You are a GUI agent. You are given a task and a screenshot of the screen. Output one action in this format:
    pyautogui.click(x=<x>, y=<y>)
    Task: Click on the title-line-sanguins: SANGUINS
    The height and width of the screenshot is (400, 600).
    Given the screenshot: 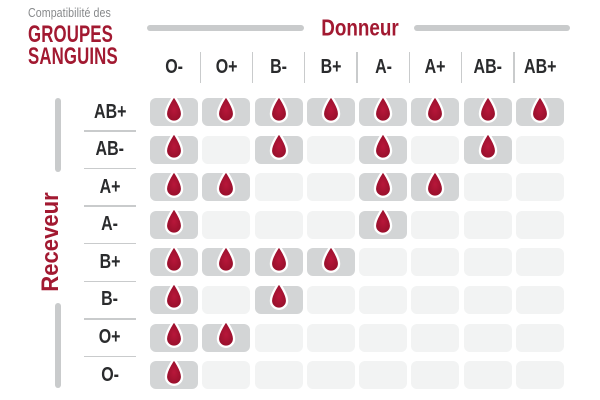 What is the action you would take?
    pyautogui.click(x=73, y=56)
    